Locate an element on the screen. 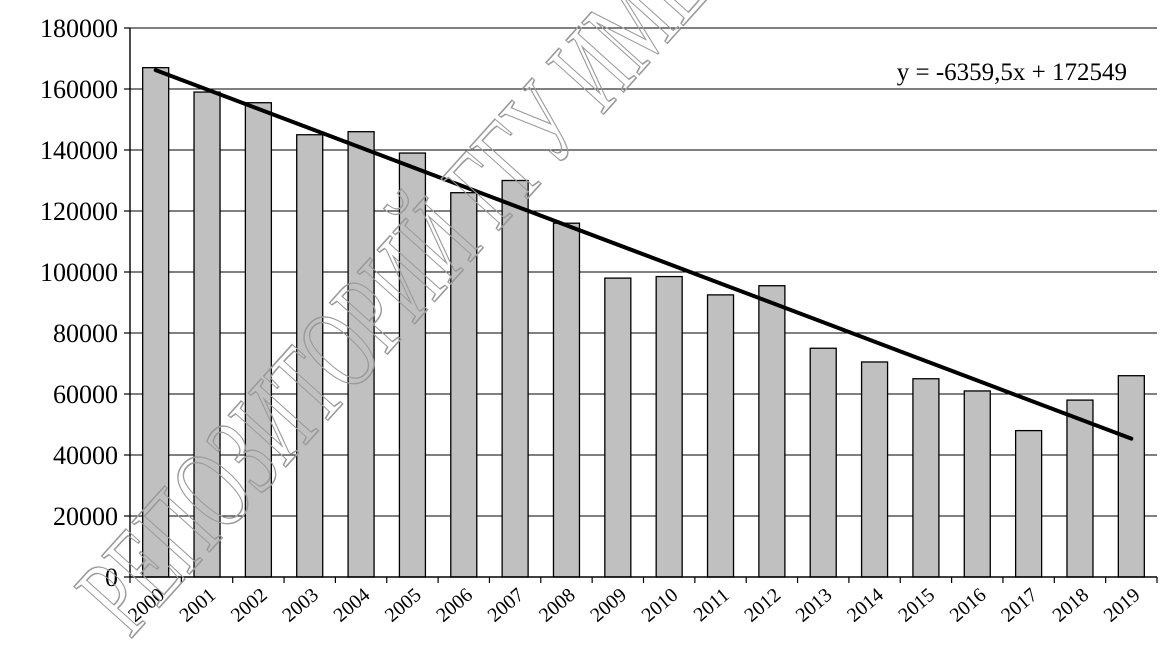 The image size is (1169, 648). y-tick-label: 100000 is located at coordinates (79, 272).